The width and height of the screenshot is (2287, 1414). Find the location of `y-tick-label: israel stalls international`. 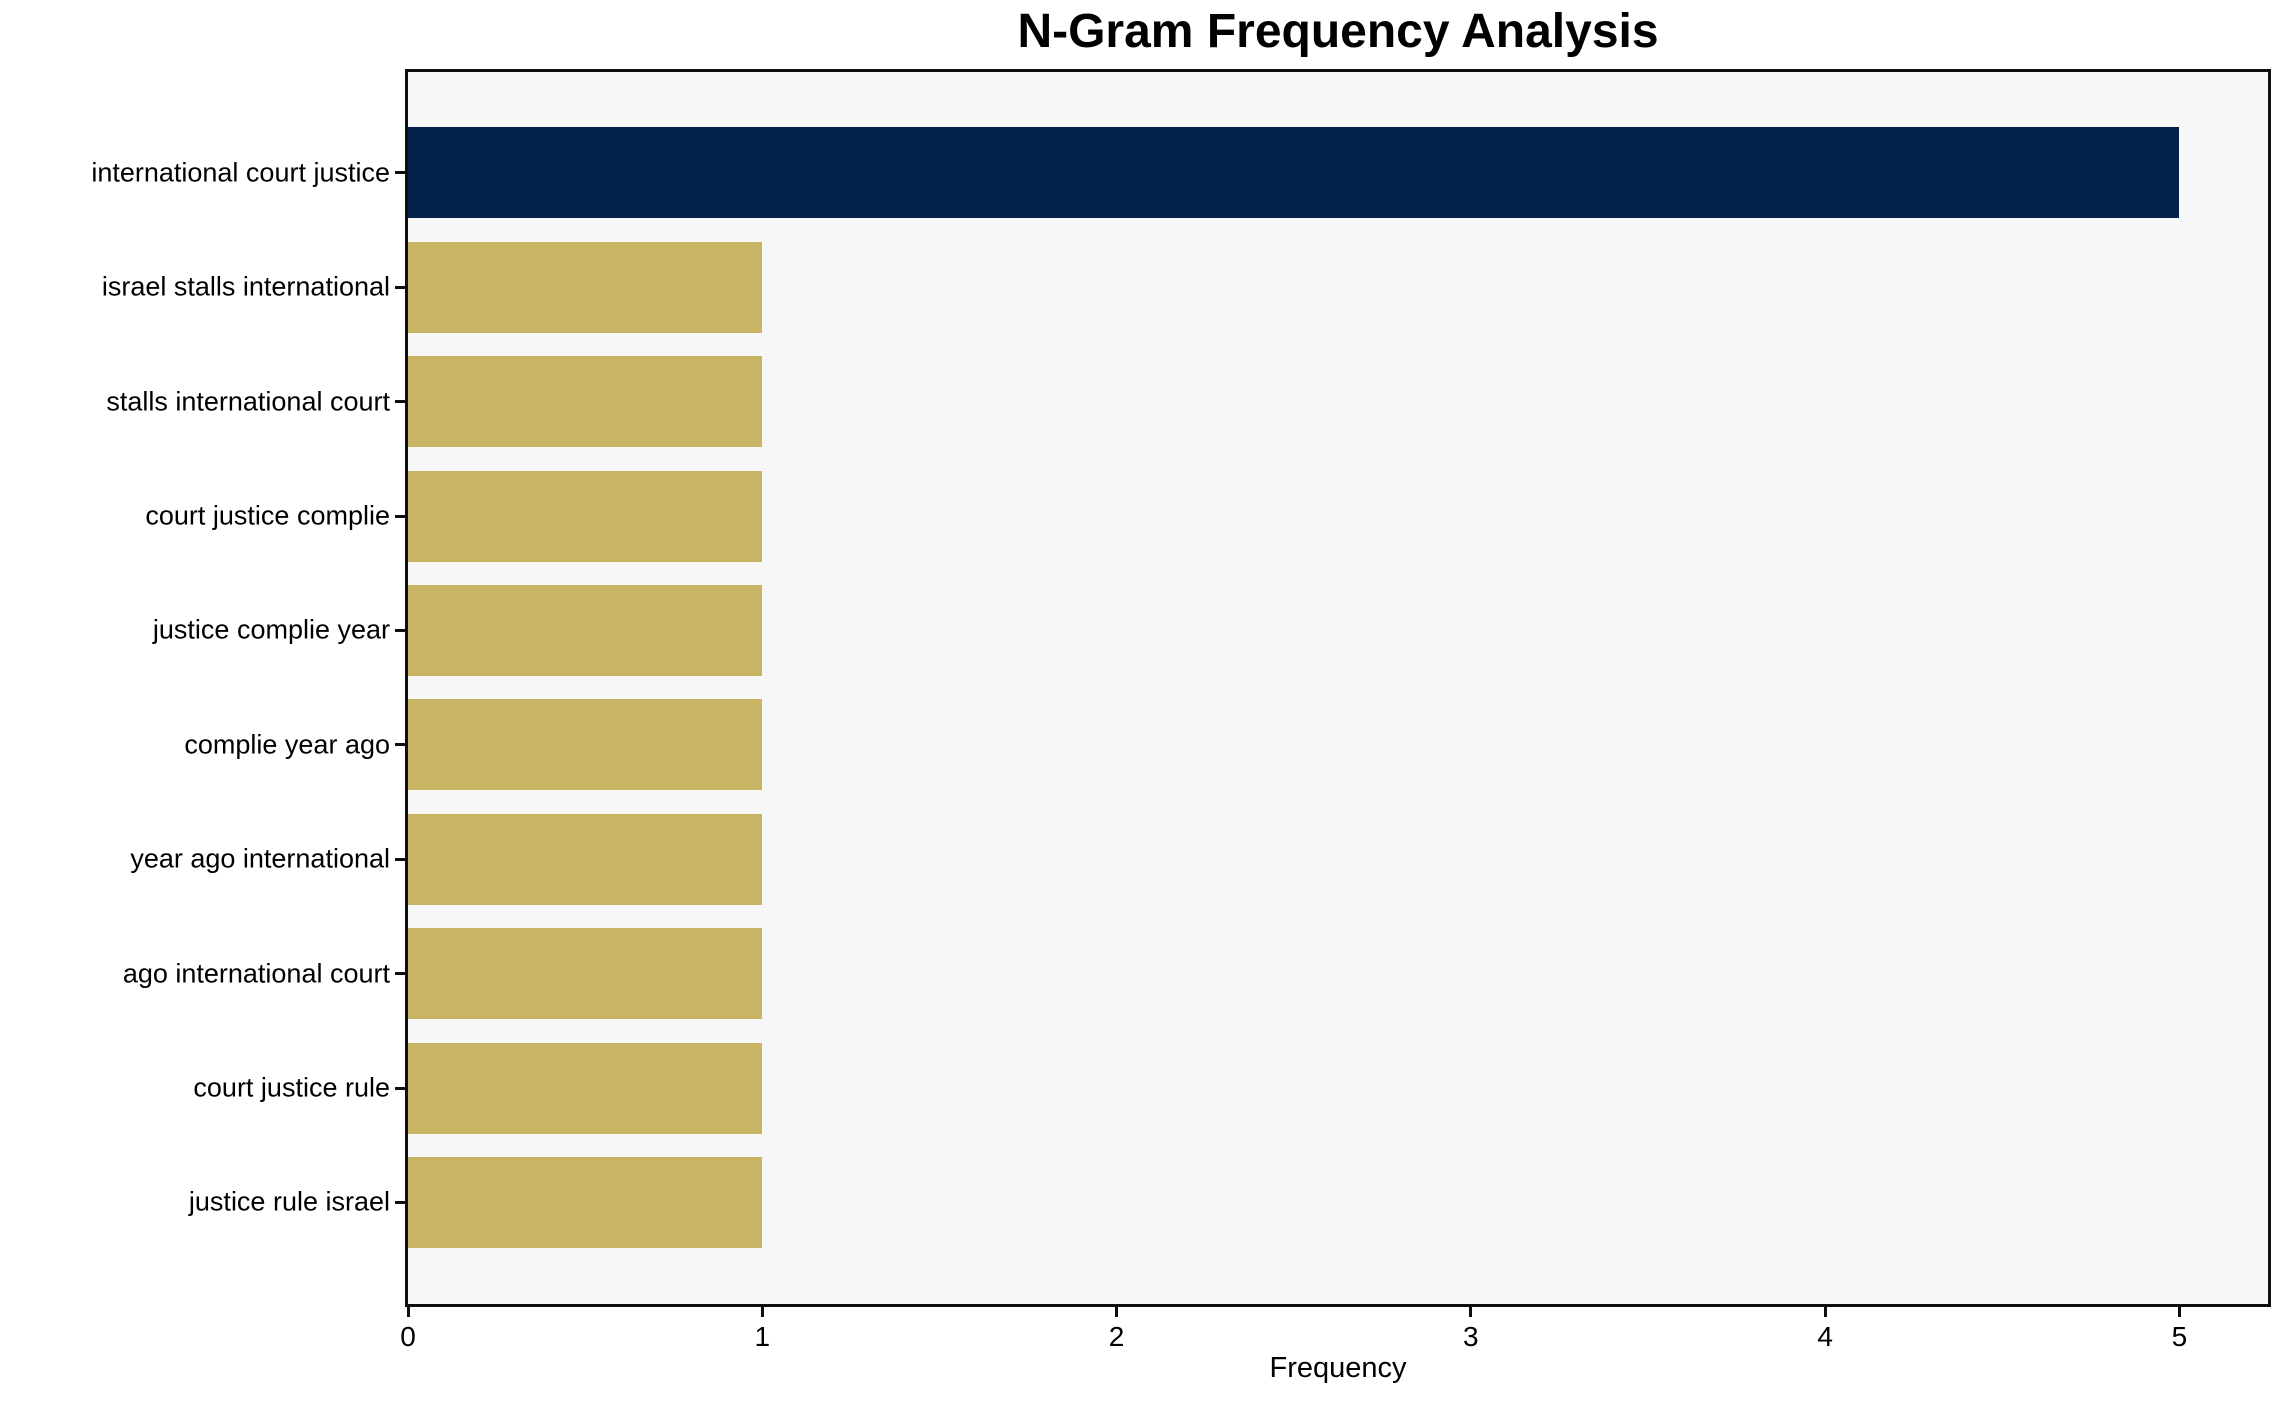

y-tick-label: israel stalls international is located at coordinates (245, 286).